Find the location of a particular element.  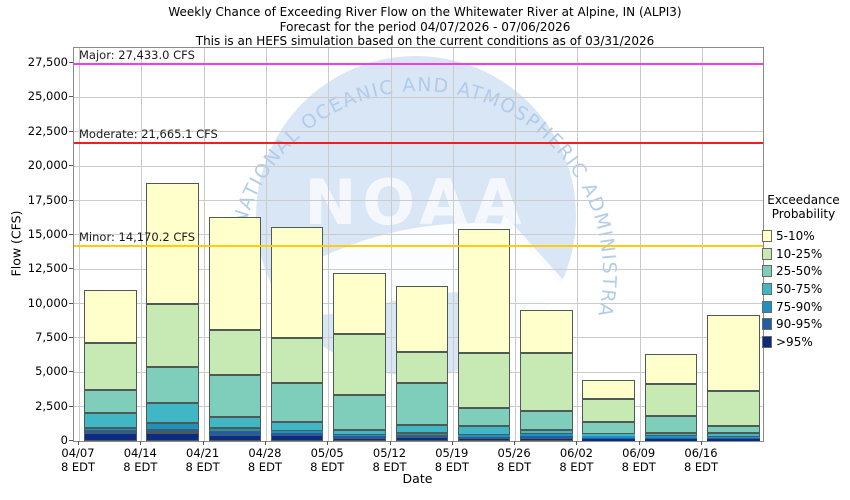

threshold-label: Minor: 14,170.2 CFS is located at coordinates (137, 237).